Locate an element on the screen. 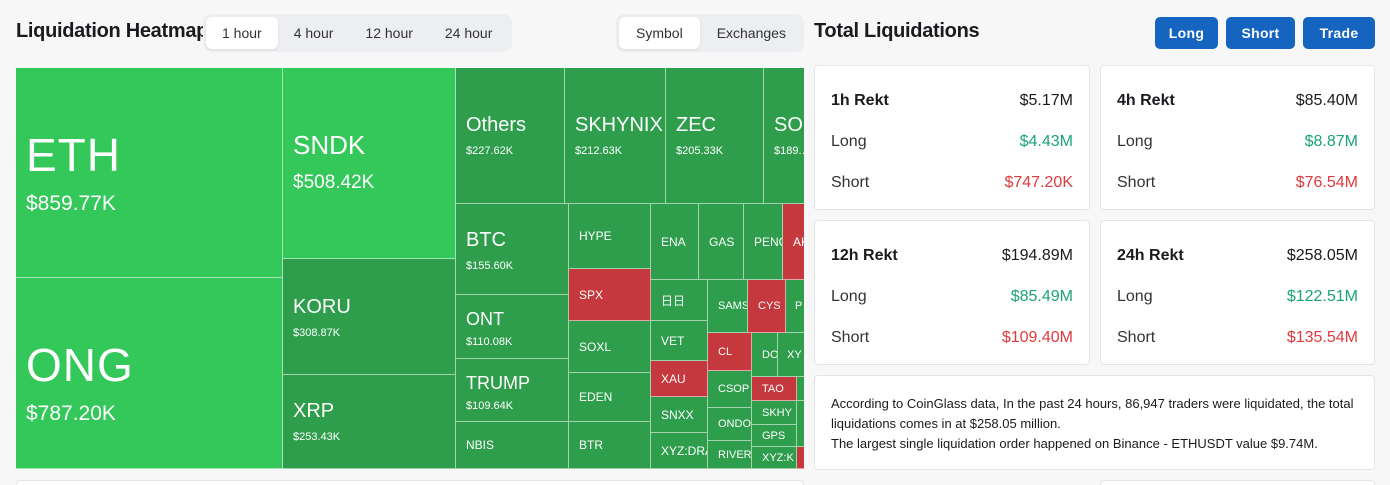 Image resolution: width=1390 pixels, height=485 pixels. tile-symbol: SNDK is located at coordinates (329, 145).